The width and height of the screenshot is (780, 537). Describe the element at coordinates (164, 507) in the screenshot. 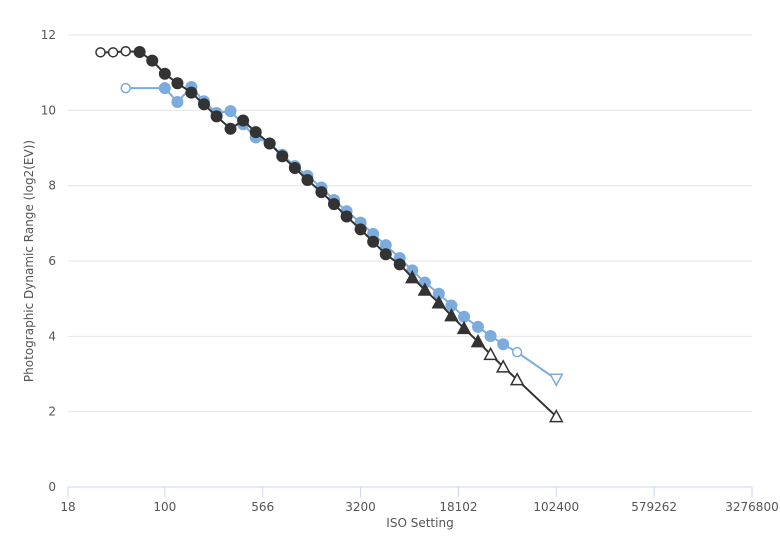

I see `x-tick-label: 100` at that location.